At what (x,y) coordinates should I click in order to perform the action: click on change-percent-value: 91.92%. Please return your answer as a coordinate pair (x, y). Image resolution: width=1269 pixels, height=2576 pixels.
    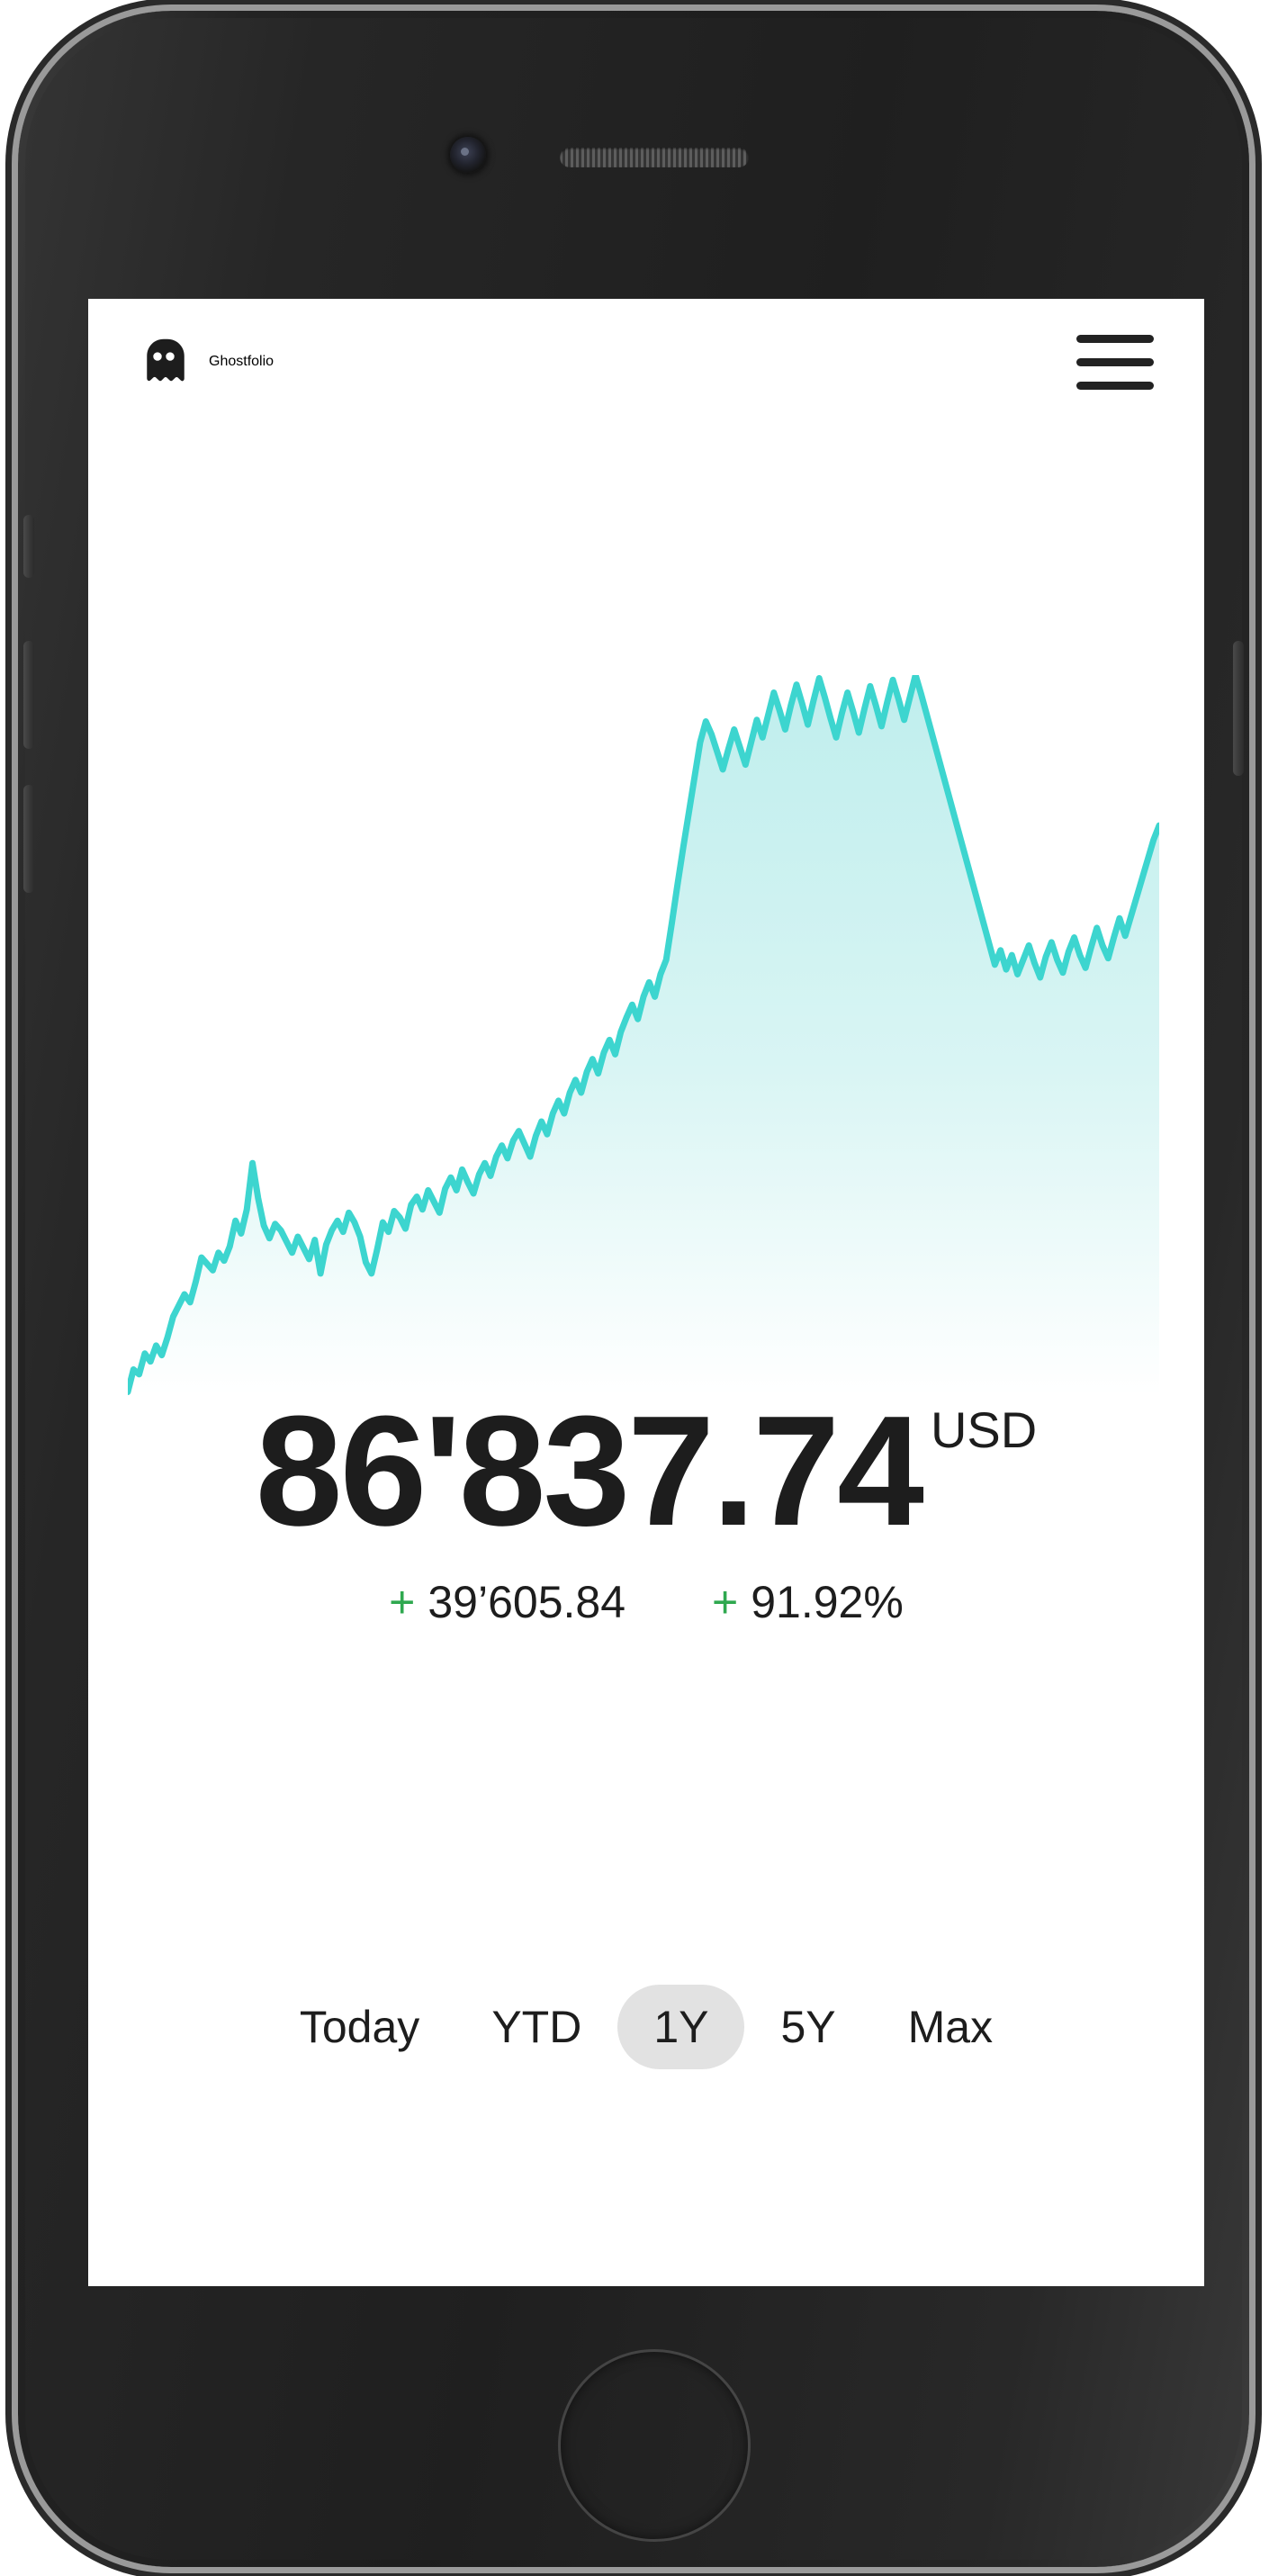
    Looking at the image, I should click on (827, 1602).